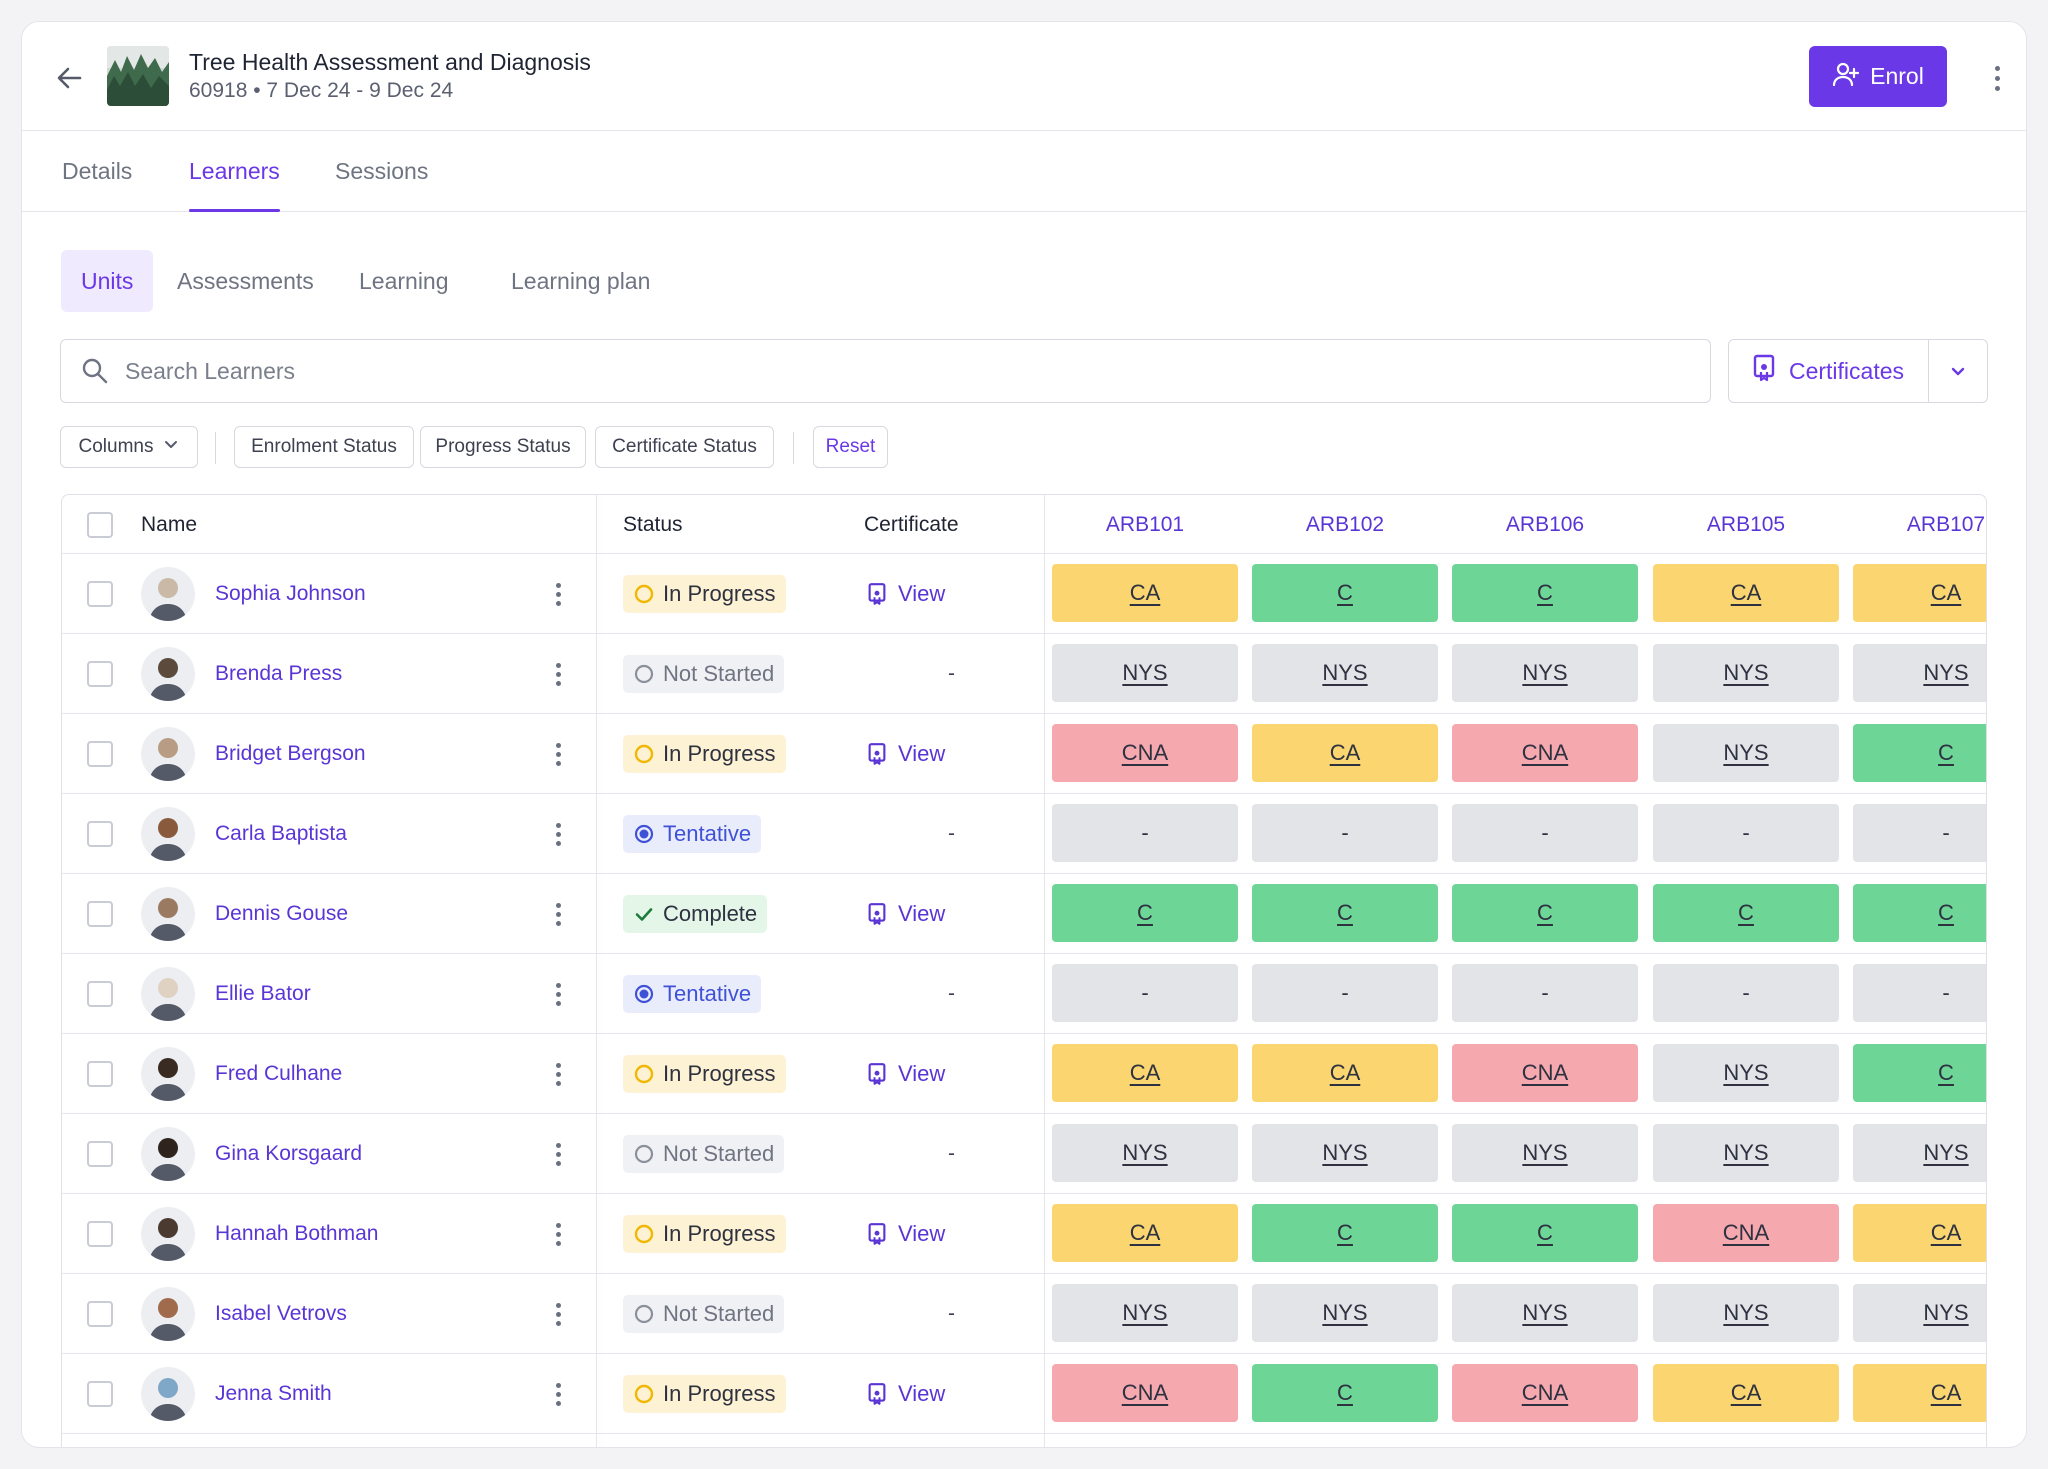 The image size is (2048, 1469). Describe the element at coordinates (290, 593) in the screenshot. I see `learner-name-link: Sophia Johnson` at that location.